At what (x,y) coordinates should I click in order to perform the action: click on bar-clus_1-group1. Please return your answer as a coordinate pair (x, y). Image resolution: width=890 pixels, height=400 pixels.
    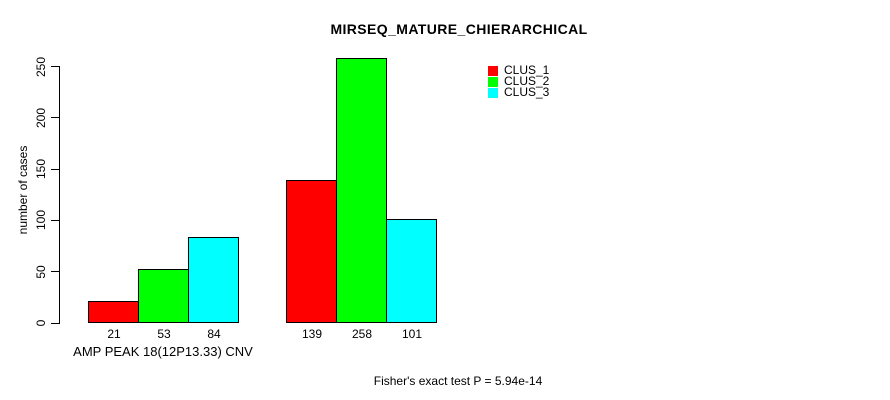
    Looking at the image, I should click on (113, 312).